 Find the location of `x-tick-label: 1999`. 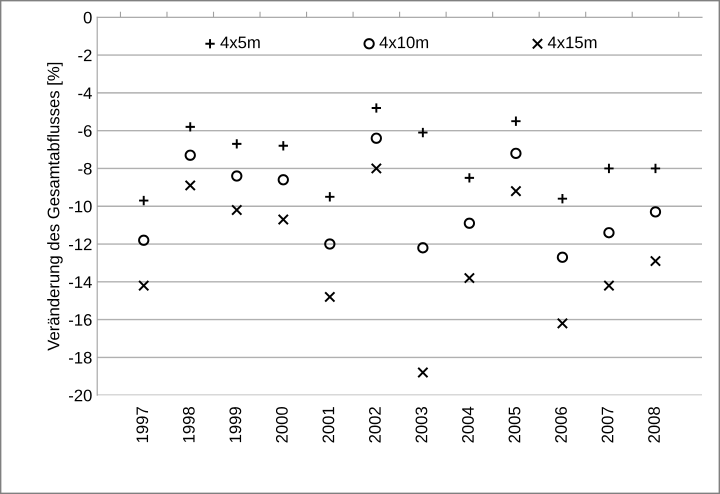

x-tick-label: 1999 is located at coordinates (235, 424).